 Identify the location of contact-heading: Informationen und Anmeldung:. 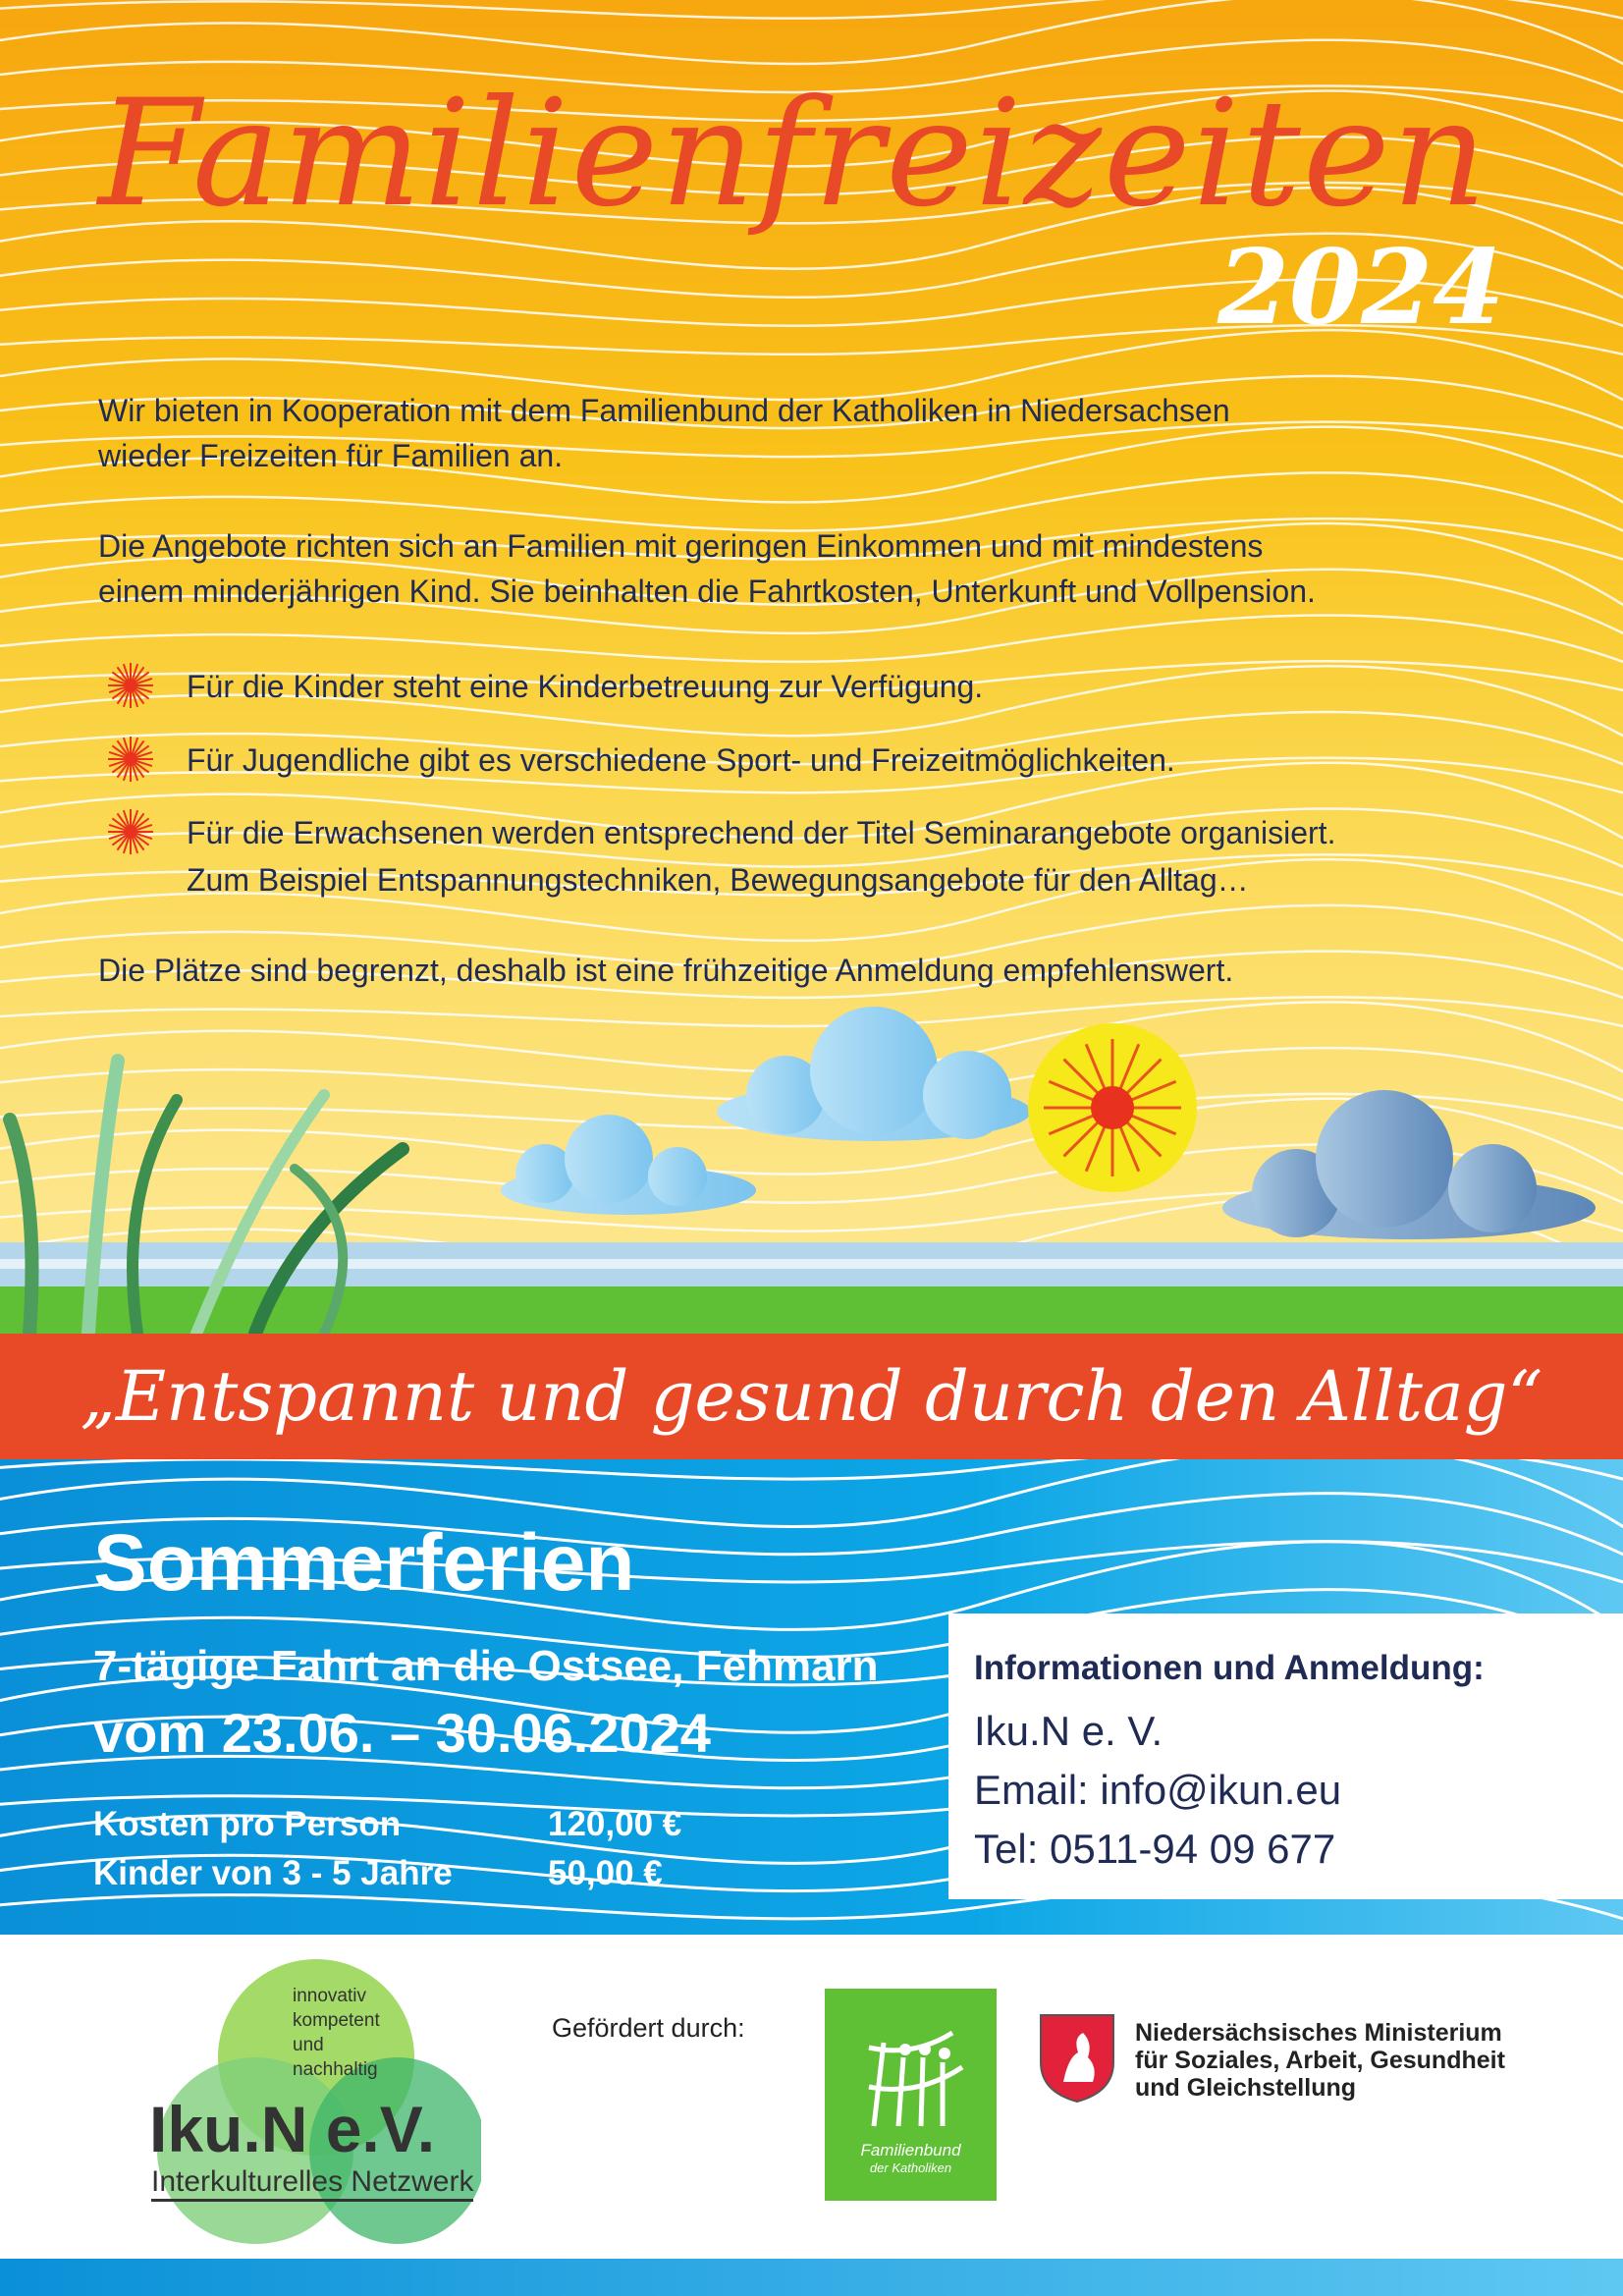
(1229, 1668).